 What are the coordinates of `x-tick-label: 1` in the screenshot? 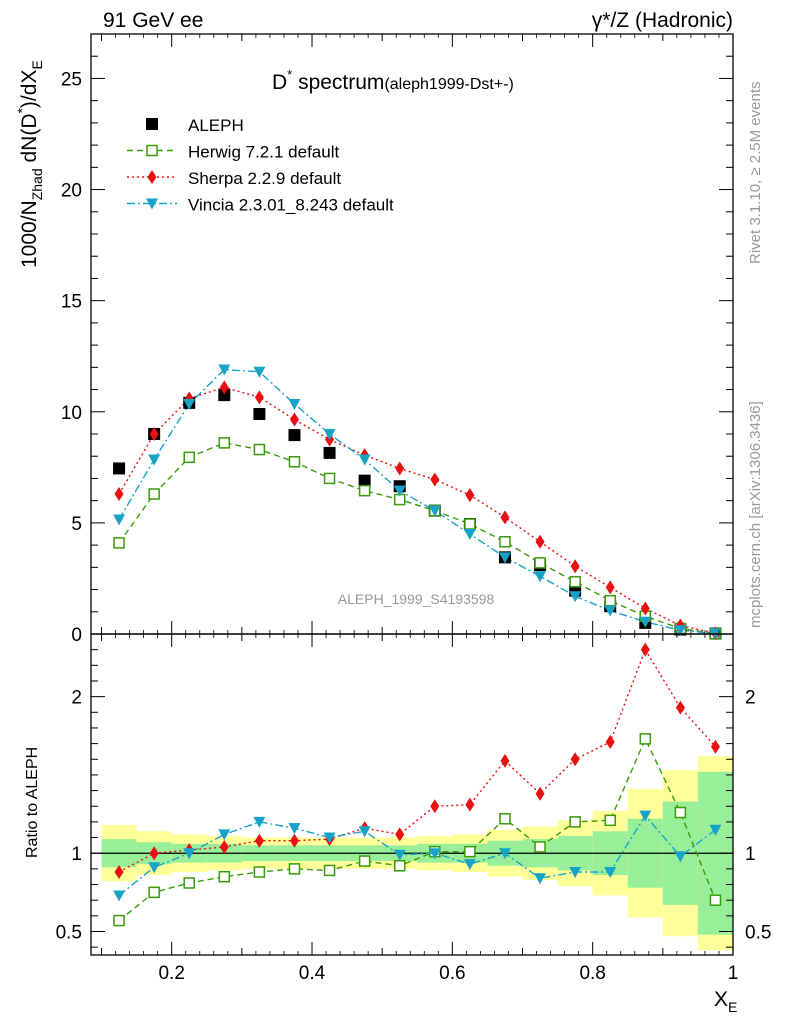 It's located at (733, 973).